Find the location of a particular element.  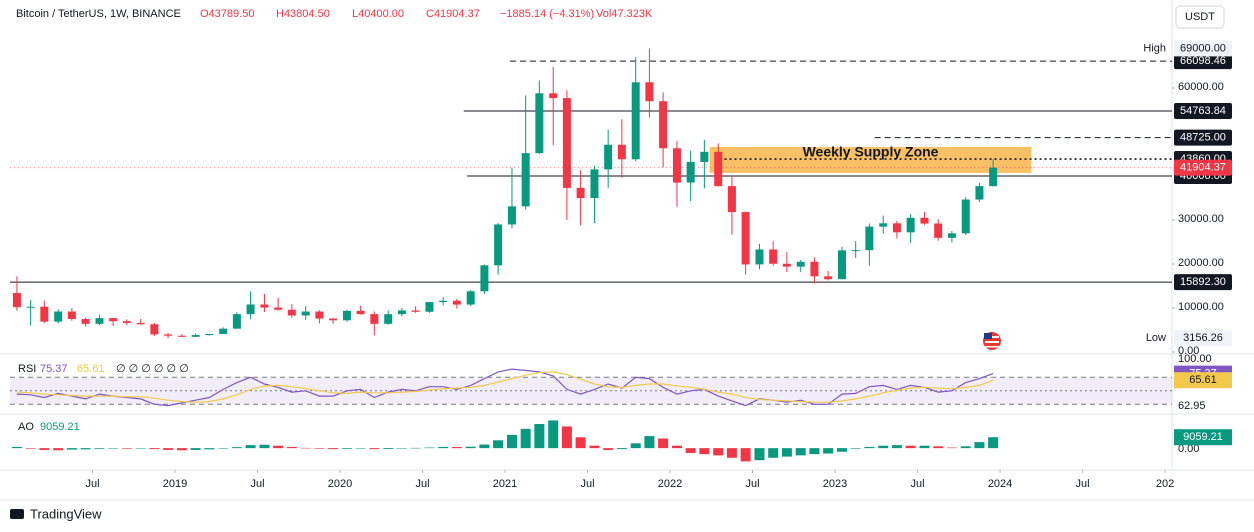

current-price-label-box is located at coordinates (1203, 167).